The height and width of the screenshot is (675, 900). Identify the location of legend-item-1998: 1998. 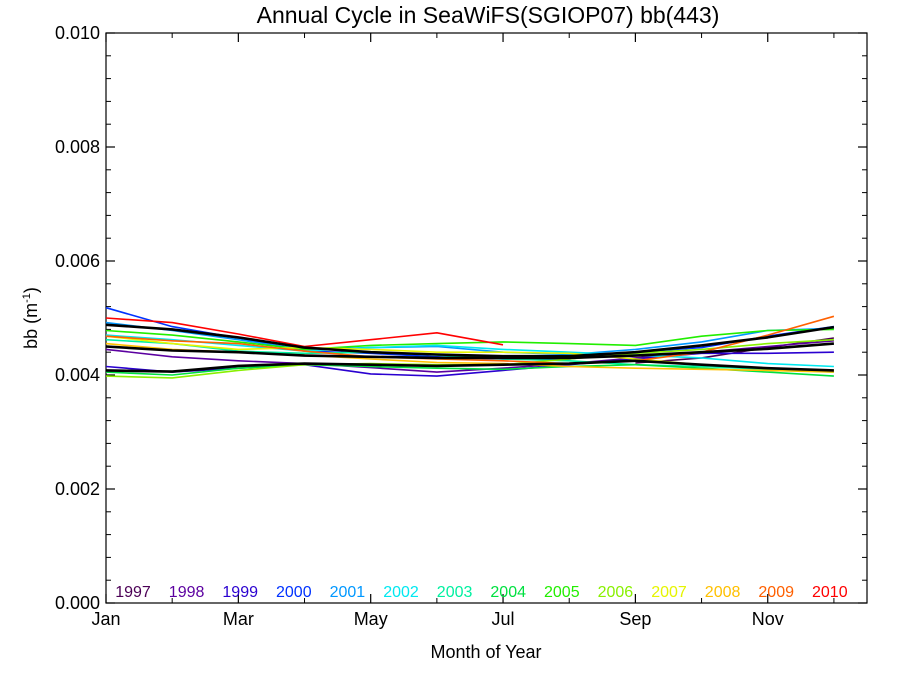
(187, 592).